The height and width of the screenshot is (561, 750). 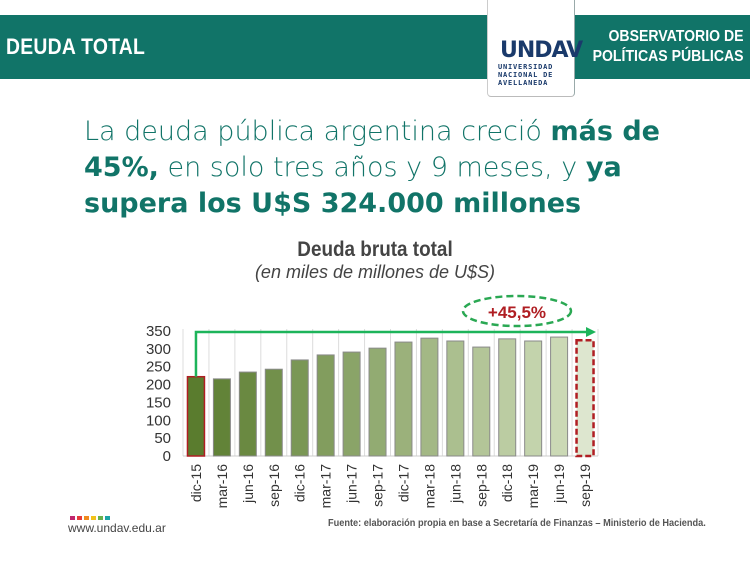 I want to click on logo-line2: NACIONAL DE, so click(x=526, y=75).